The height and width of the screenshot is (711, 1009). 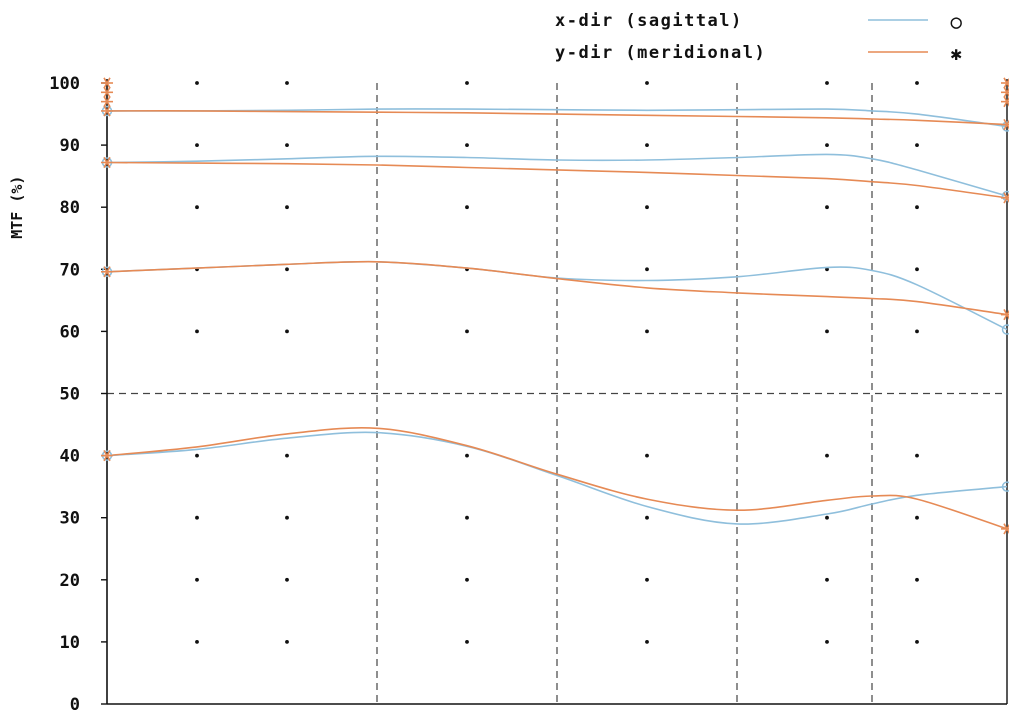 What do you see at coordinates (70, 643) in the screenshot?
I see `y-tick-label: 10` at bounding box center [70, 643].